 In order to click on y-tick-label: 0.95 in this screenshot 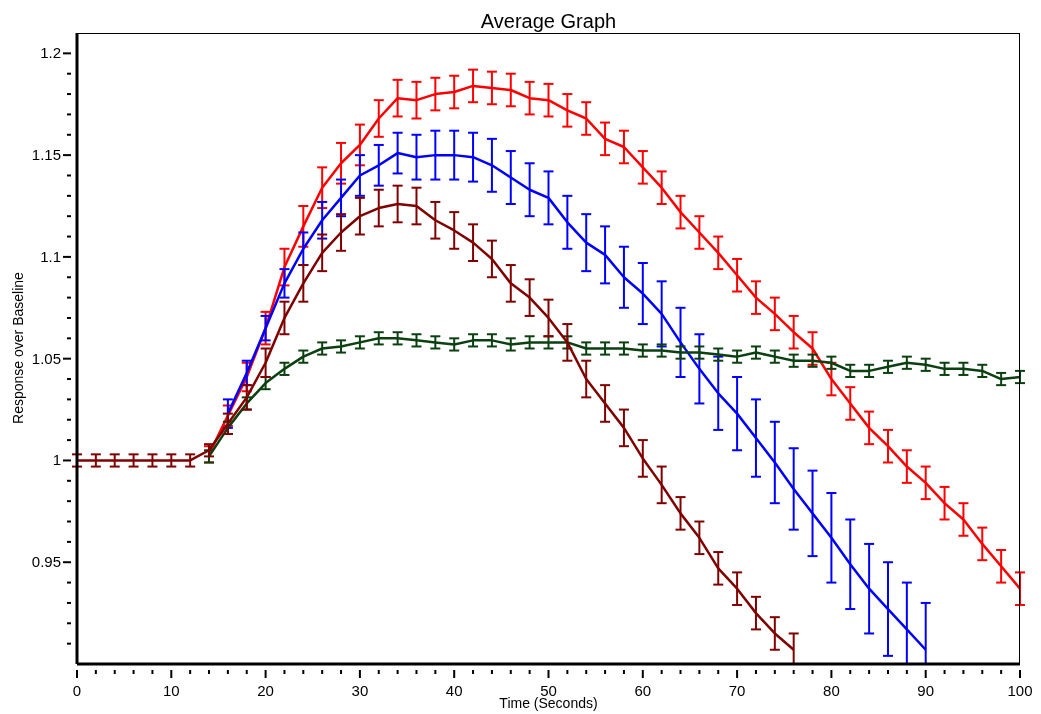, I will do `click(46, 562)`.